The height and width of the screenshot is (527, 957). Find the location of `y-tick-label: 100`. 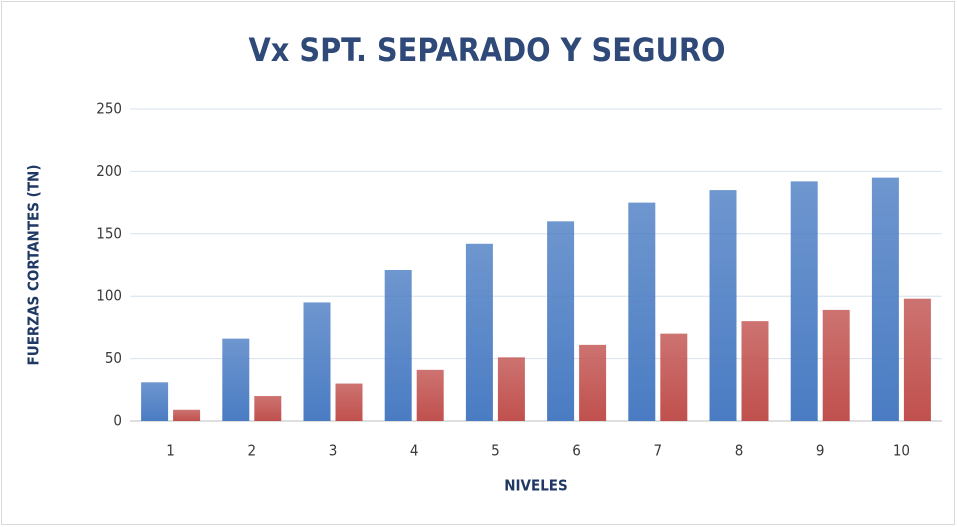

y-tick-label: 100 is located at coordinates (109, 296).